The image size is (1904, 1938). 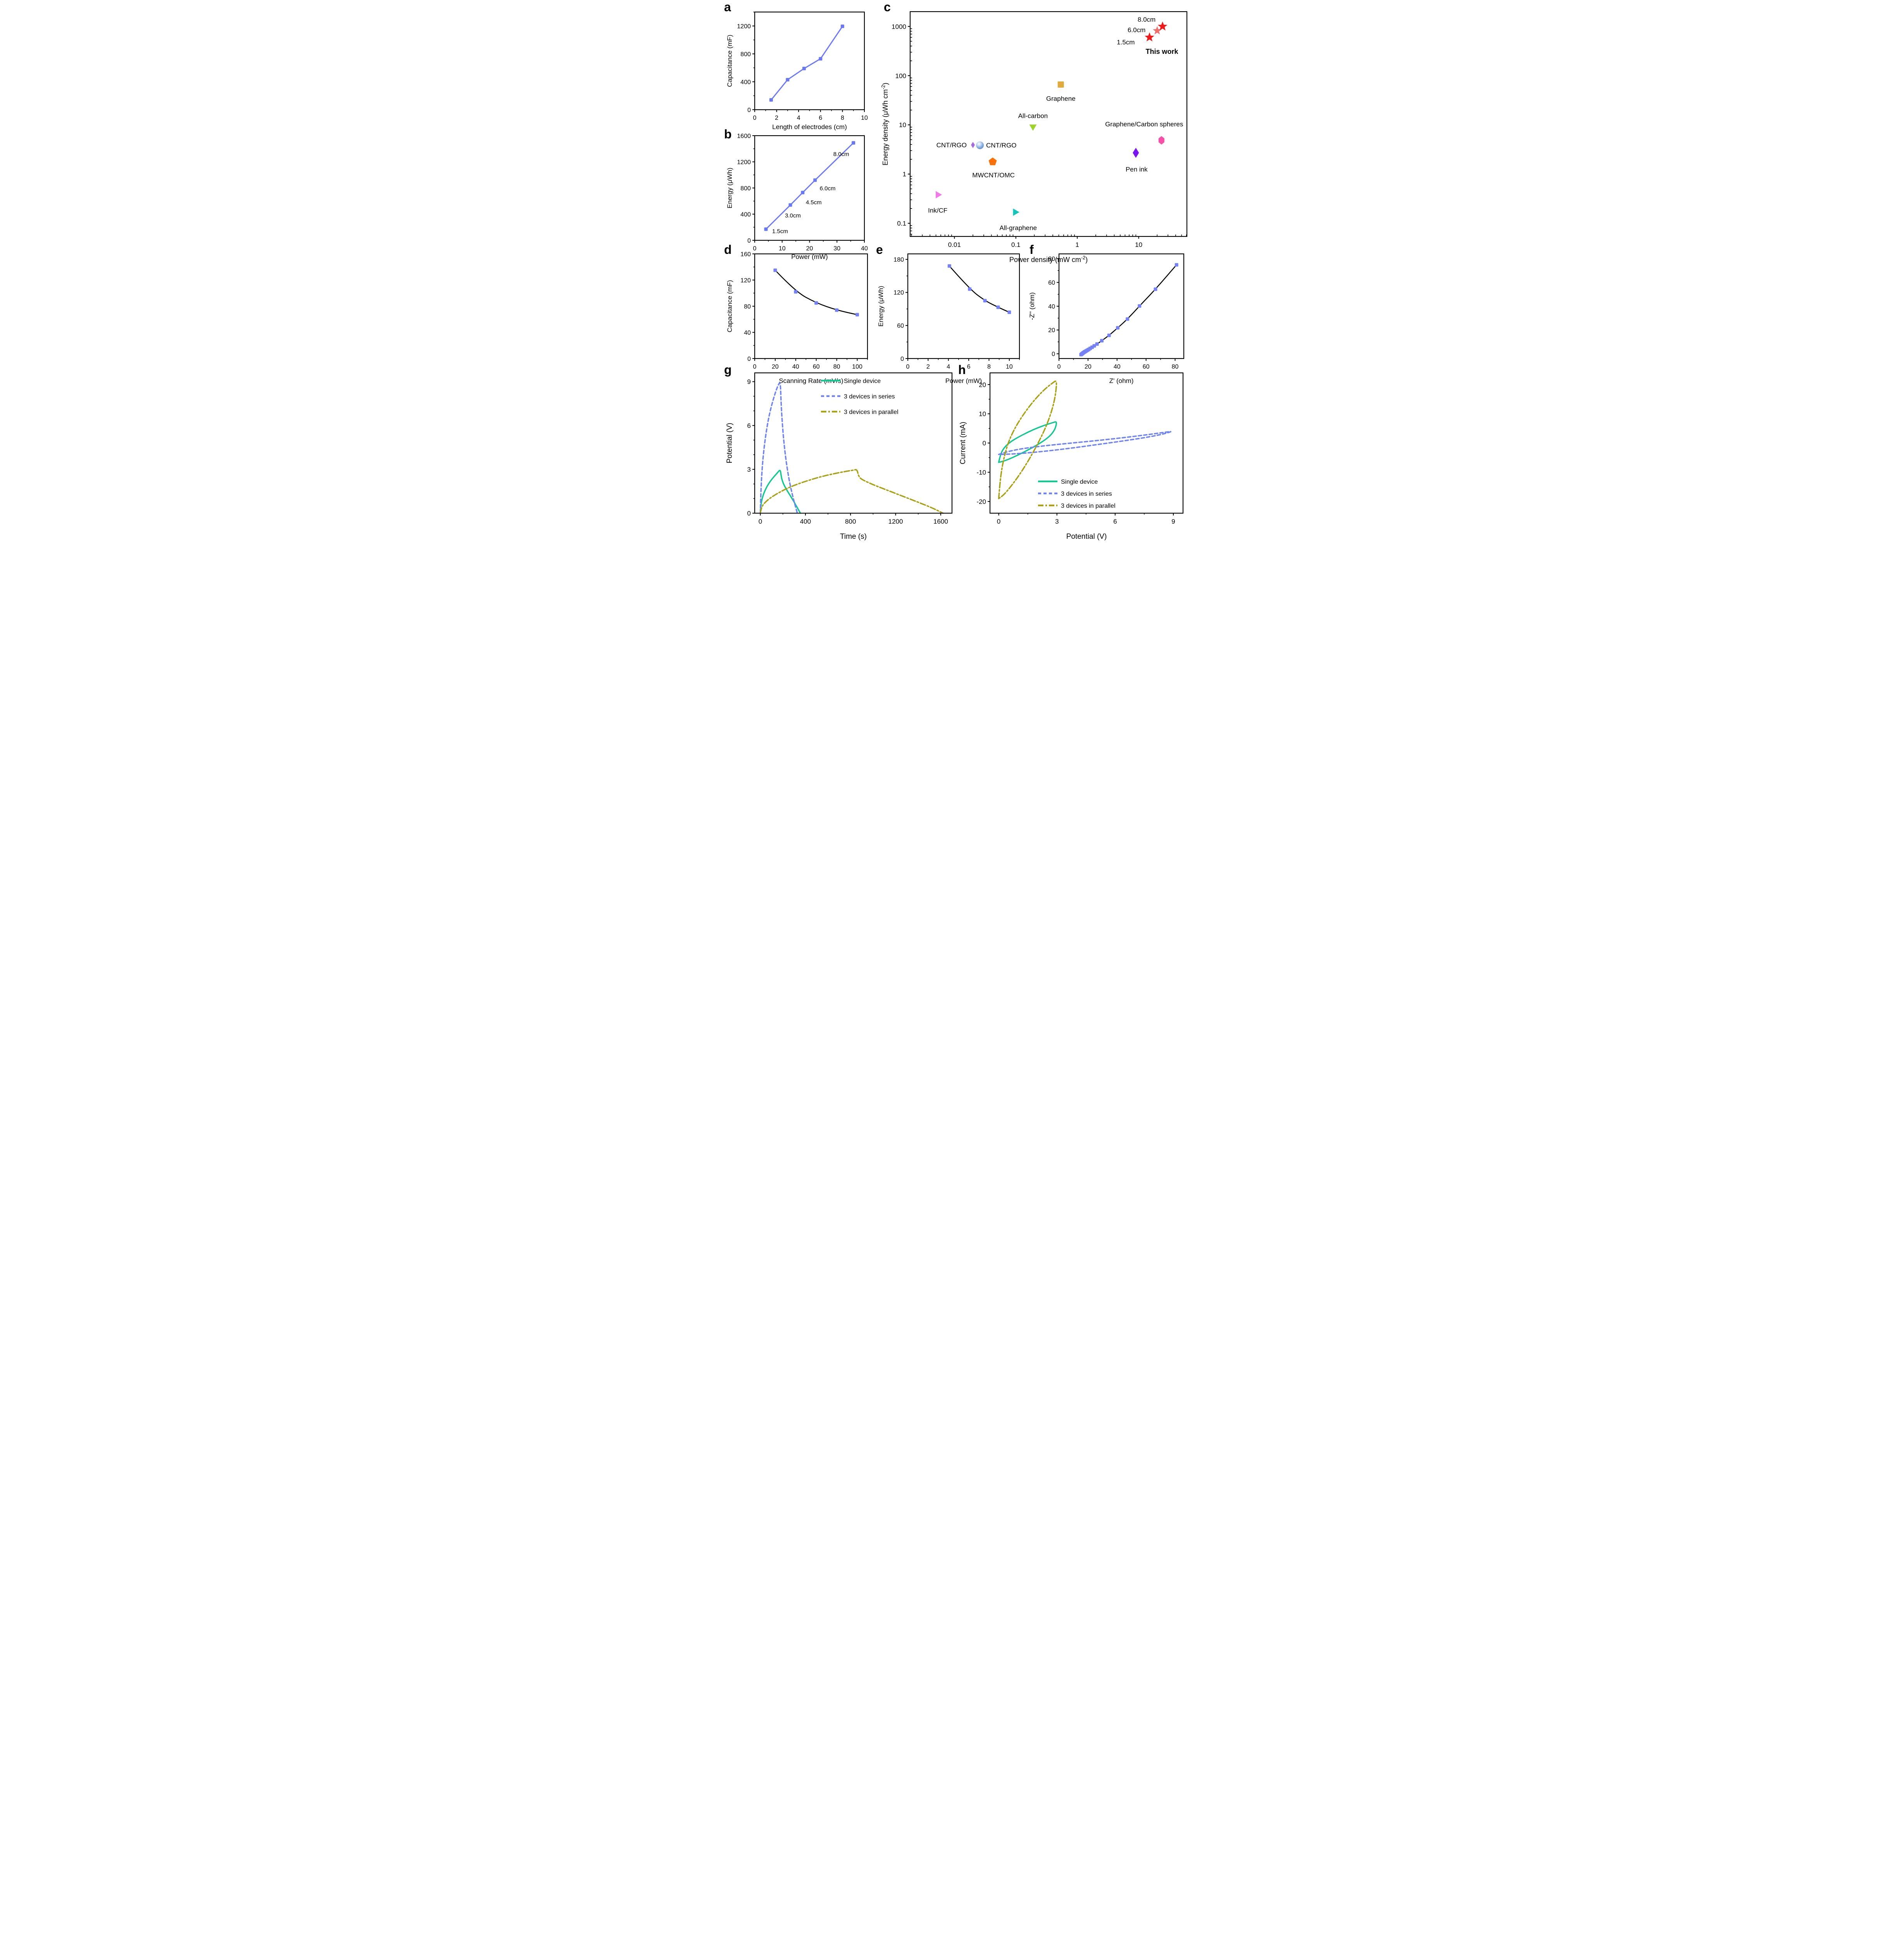 What do you see at coordinates (810, 257) in the screenshot?
I see `x-axis-title: Power (mW)` at bounding box center [810, 257].